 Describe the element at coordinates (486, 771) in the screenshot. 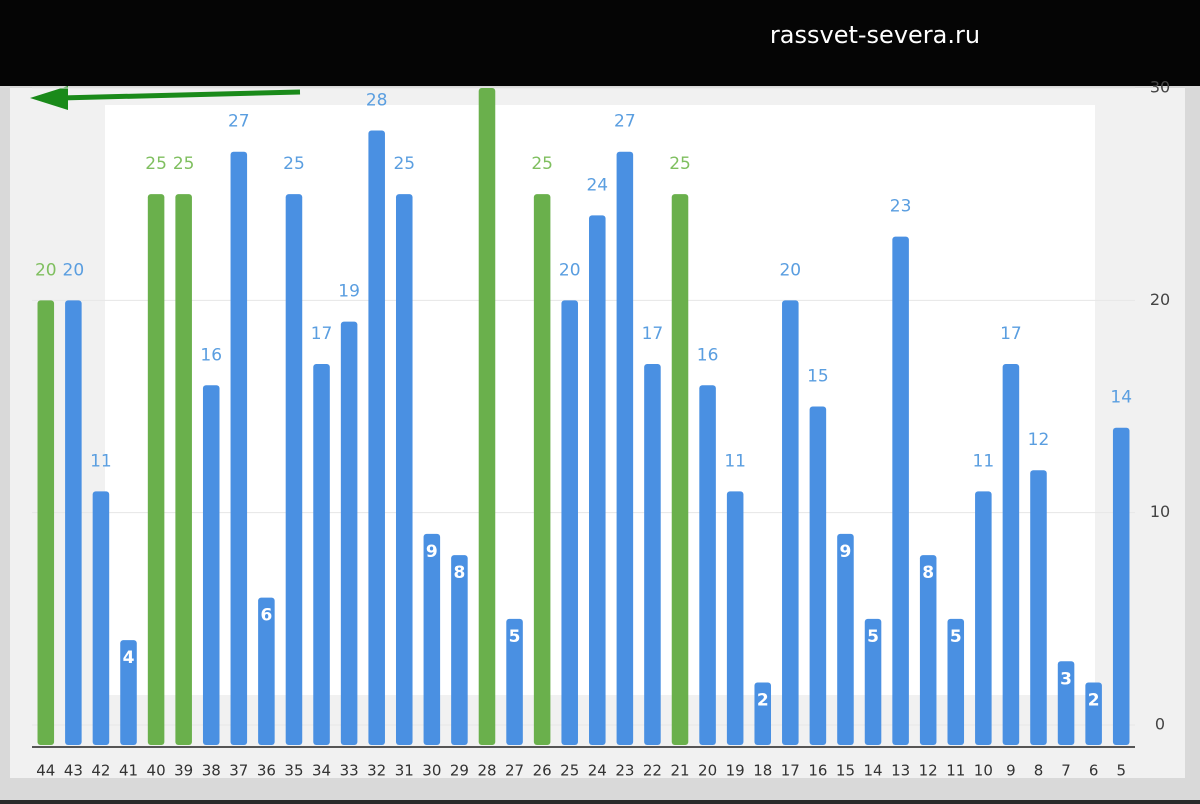

I see `x-tick-label: 28` at that location.